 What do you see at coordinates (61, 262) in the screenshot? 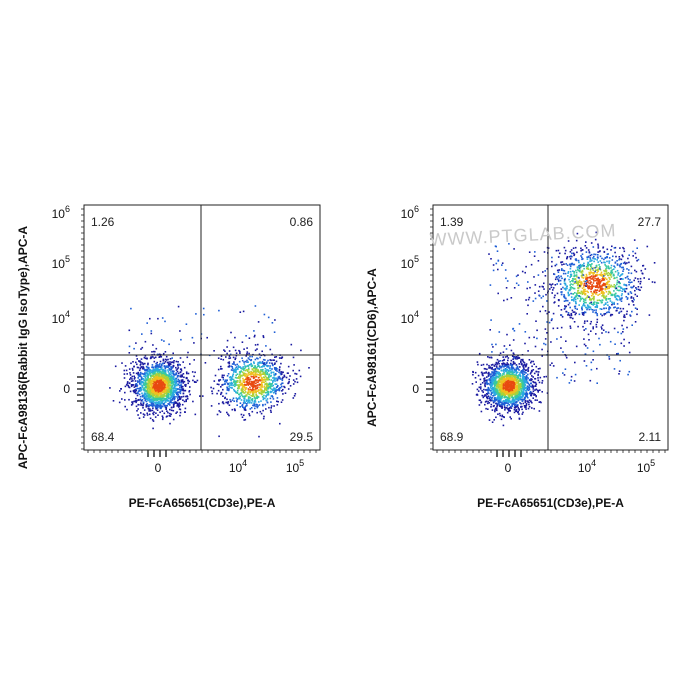
I see `y-tick-label: 10⁵` at bounding box center [61, 262].